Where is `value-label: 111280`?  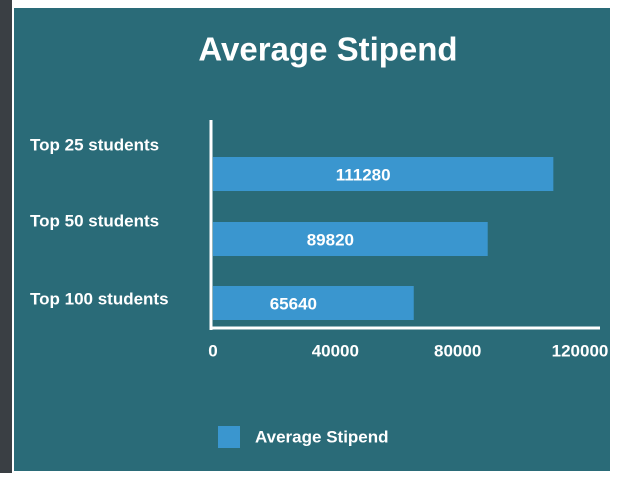
value-label: 111280 is located at coordinates (363, 174).